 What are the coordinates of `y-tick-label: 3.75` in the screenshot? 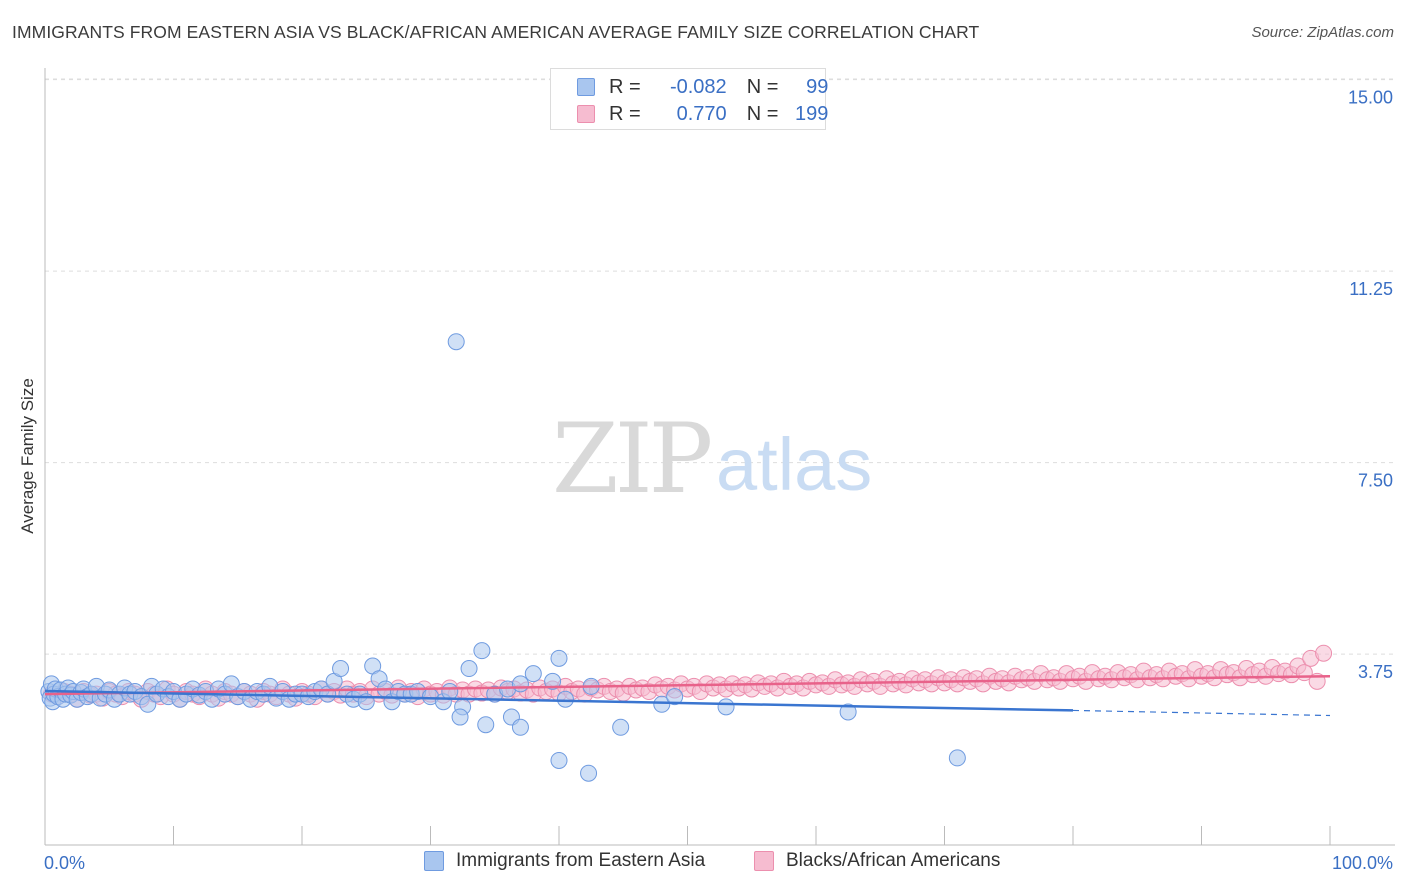 It's located at (1375, 672).